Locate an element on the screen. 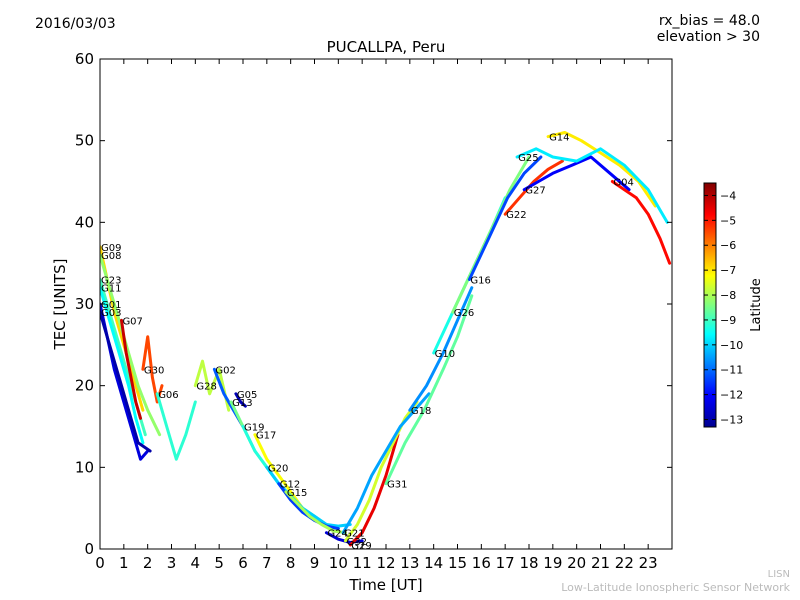 The height and width of the screenshot is (600, 800). x-tick-label: 9 is located at coordinates (315, 563).